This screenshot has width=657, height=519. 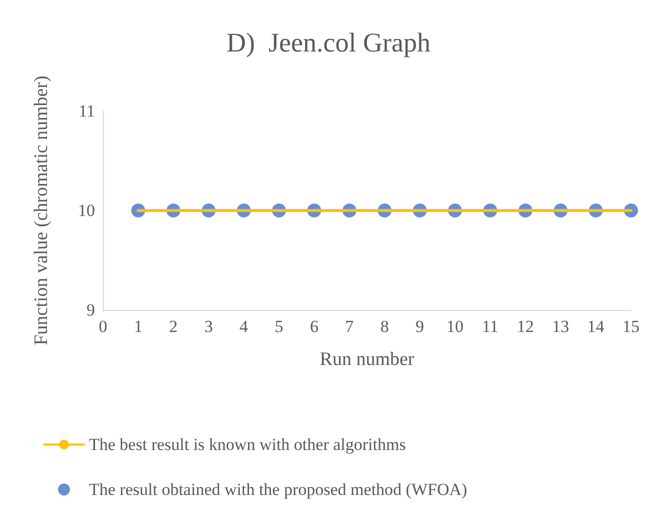 I want to click on x-axis-title: Run number, so click(x=367, y=359).